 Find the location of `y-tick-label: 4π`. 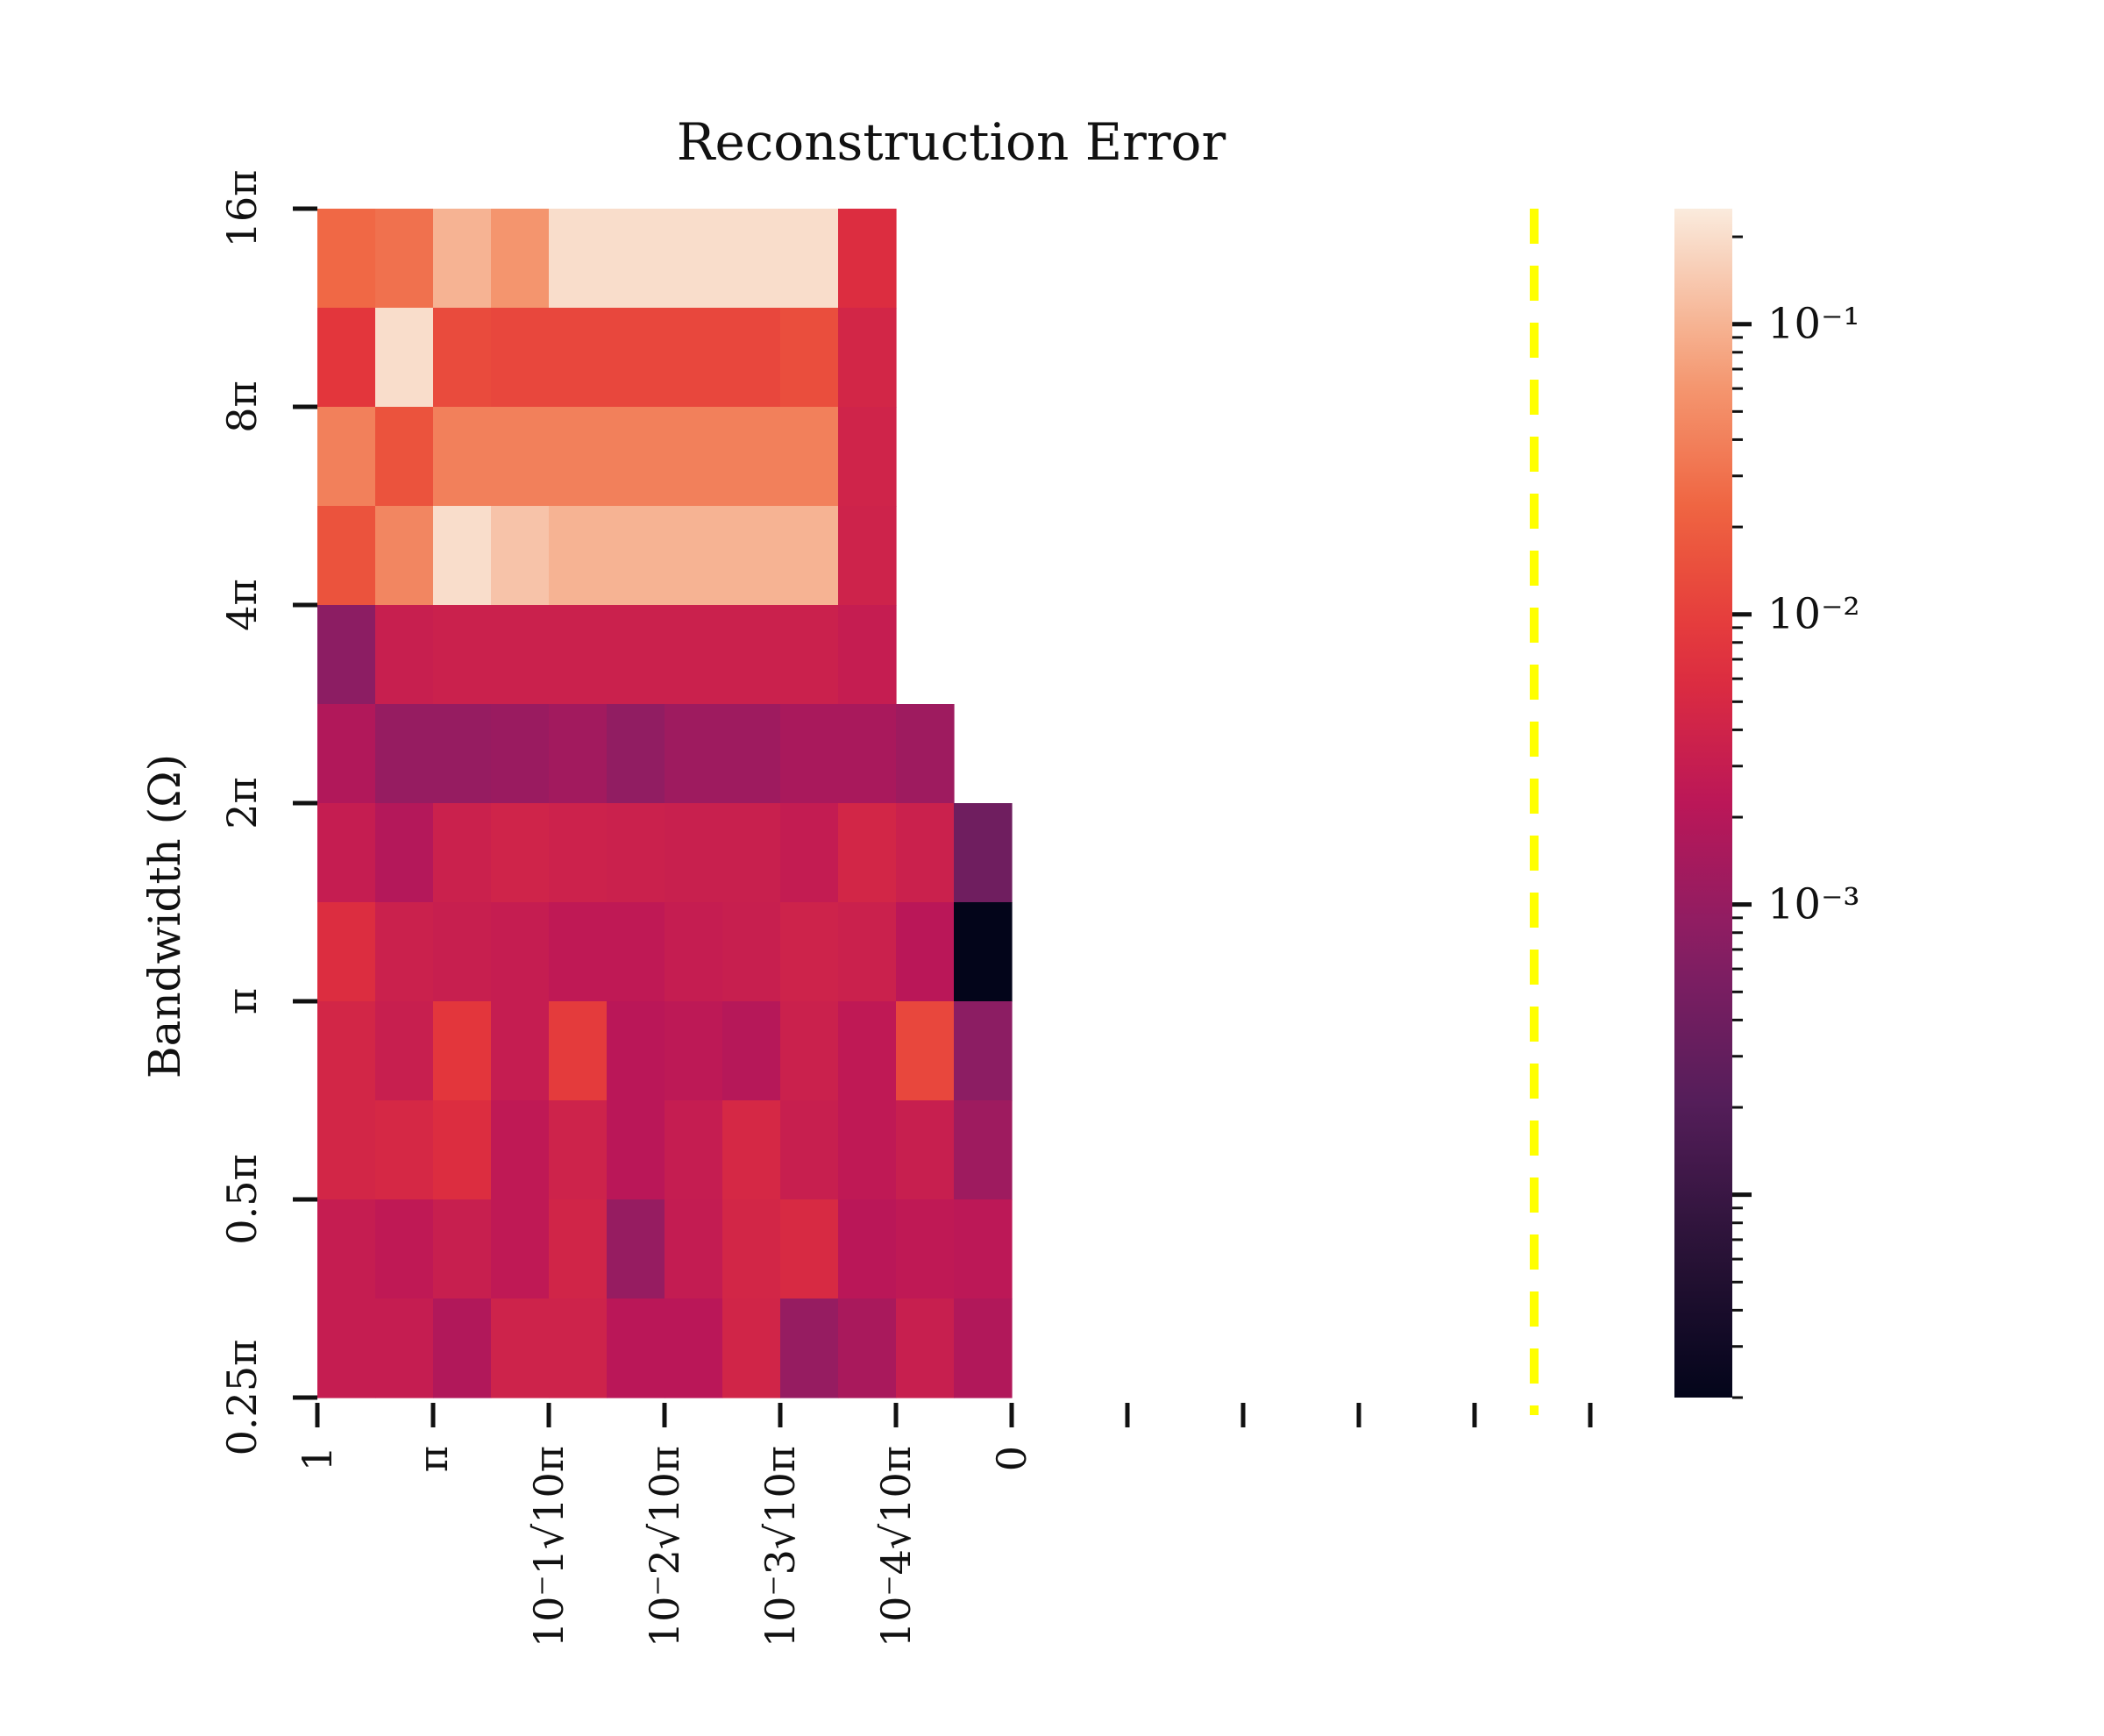

y-tick-label: 4π is located at coordinates (242, 605).